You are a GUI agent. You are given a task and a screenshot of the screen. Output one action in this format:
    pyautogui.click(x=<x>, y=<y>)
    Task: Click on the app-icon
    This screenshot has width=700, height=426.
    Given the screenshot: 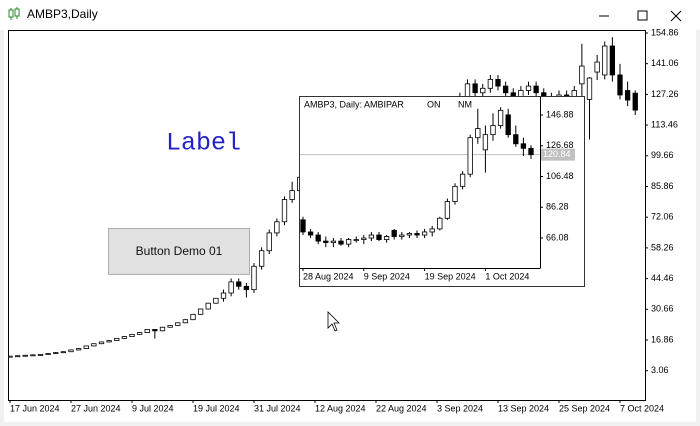 What is the action you would take?
    pyautogui.click(x=14, y=13)
    